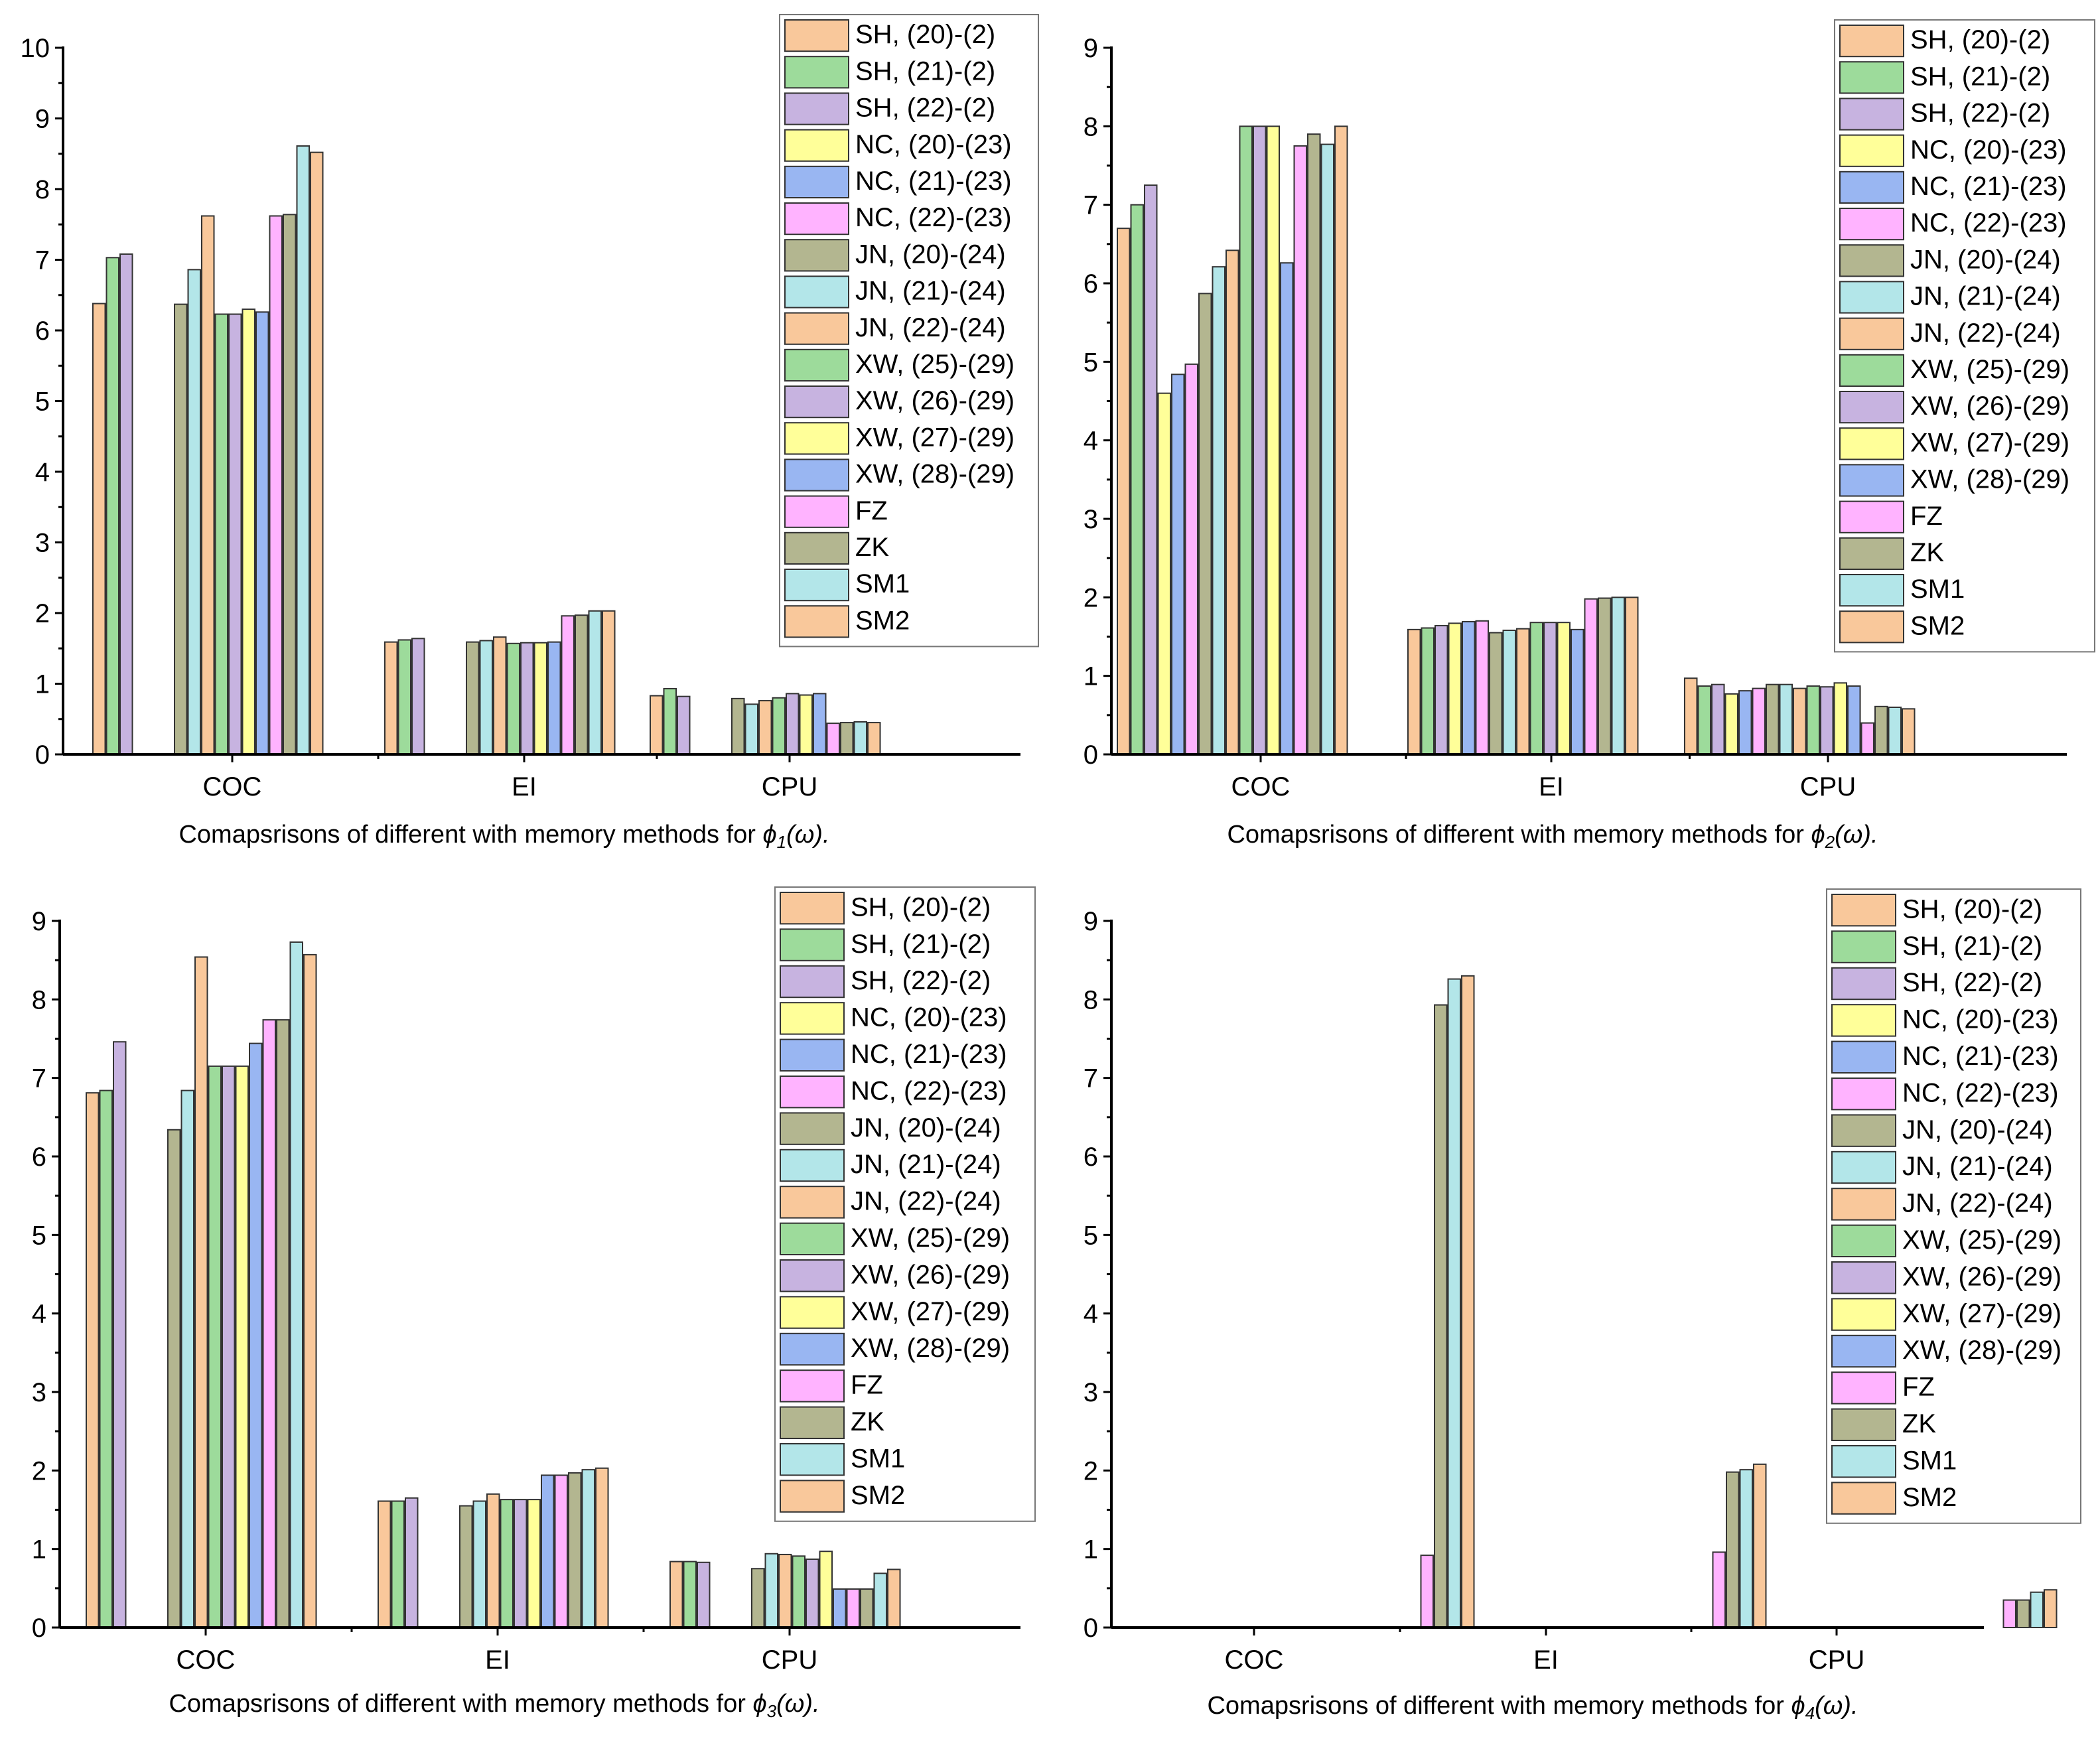 The height and width of the screenshot is (1737, 2100). I want to click on legend-label: SM1, so click(1937, 589).